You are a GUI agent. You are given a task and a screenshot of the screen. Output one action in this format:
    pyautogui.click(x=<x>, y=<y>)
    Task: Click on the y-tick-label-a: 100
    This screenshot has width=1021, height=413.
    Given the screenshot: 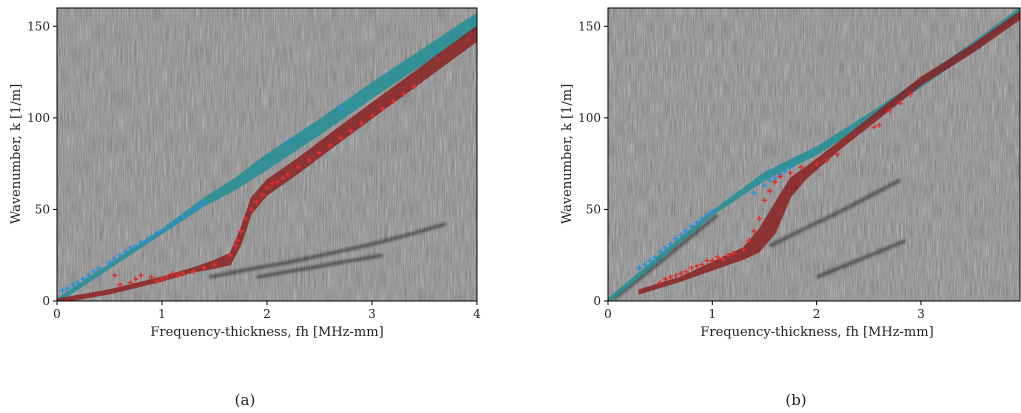 What is the action you would take?
    pyautogui.click(x=38, y=118)
    